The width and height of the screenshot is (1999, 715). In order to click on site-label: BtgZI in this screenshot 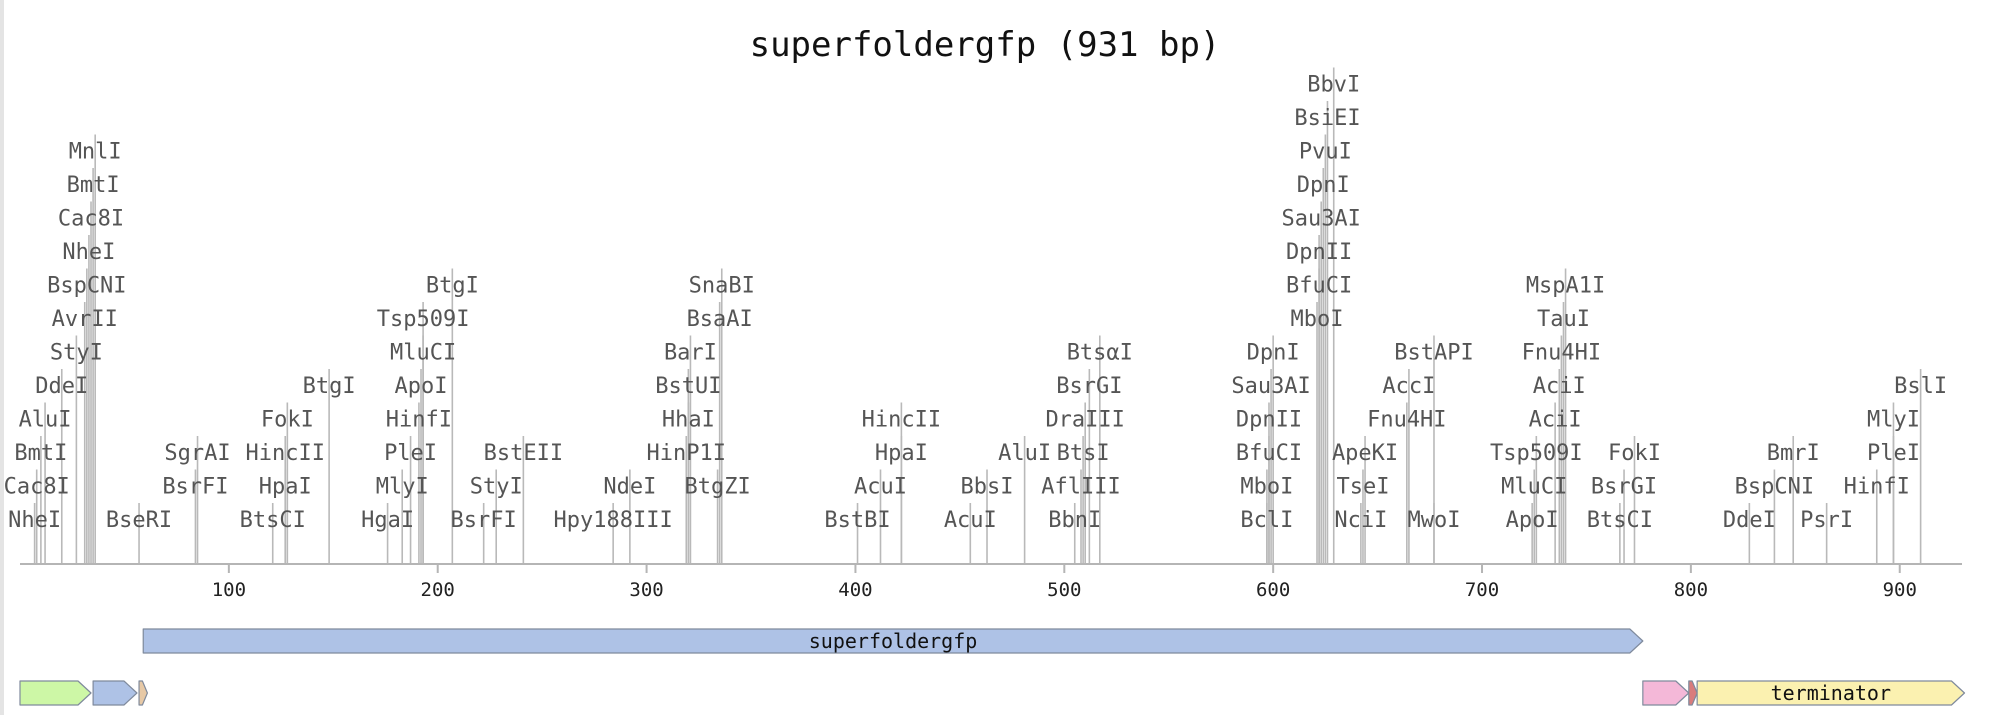, I will do `click(717, 487)`.